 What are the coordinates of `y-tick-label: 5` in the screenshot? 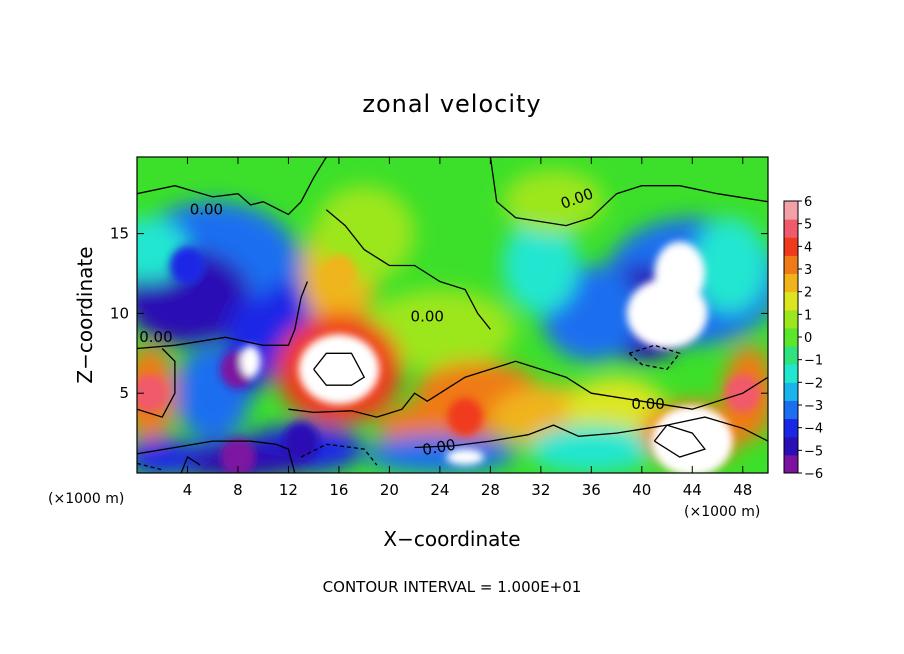 It's located at (124, 393).